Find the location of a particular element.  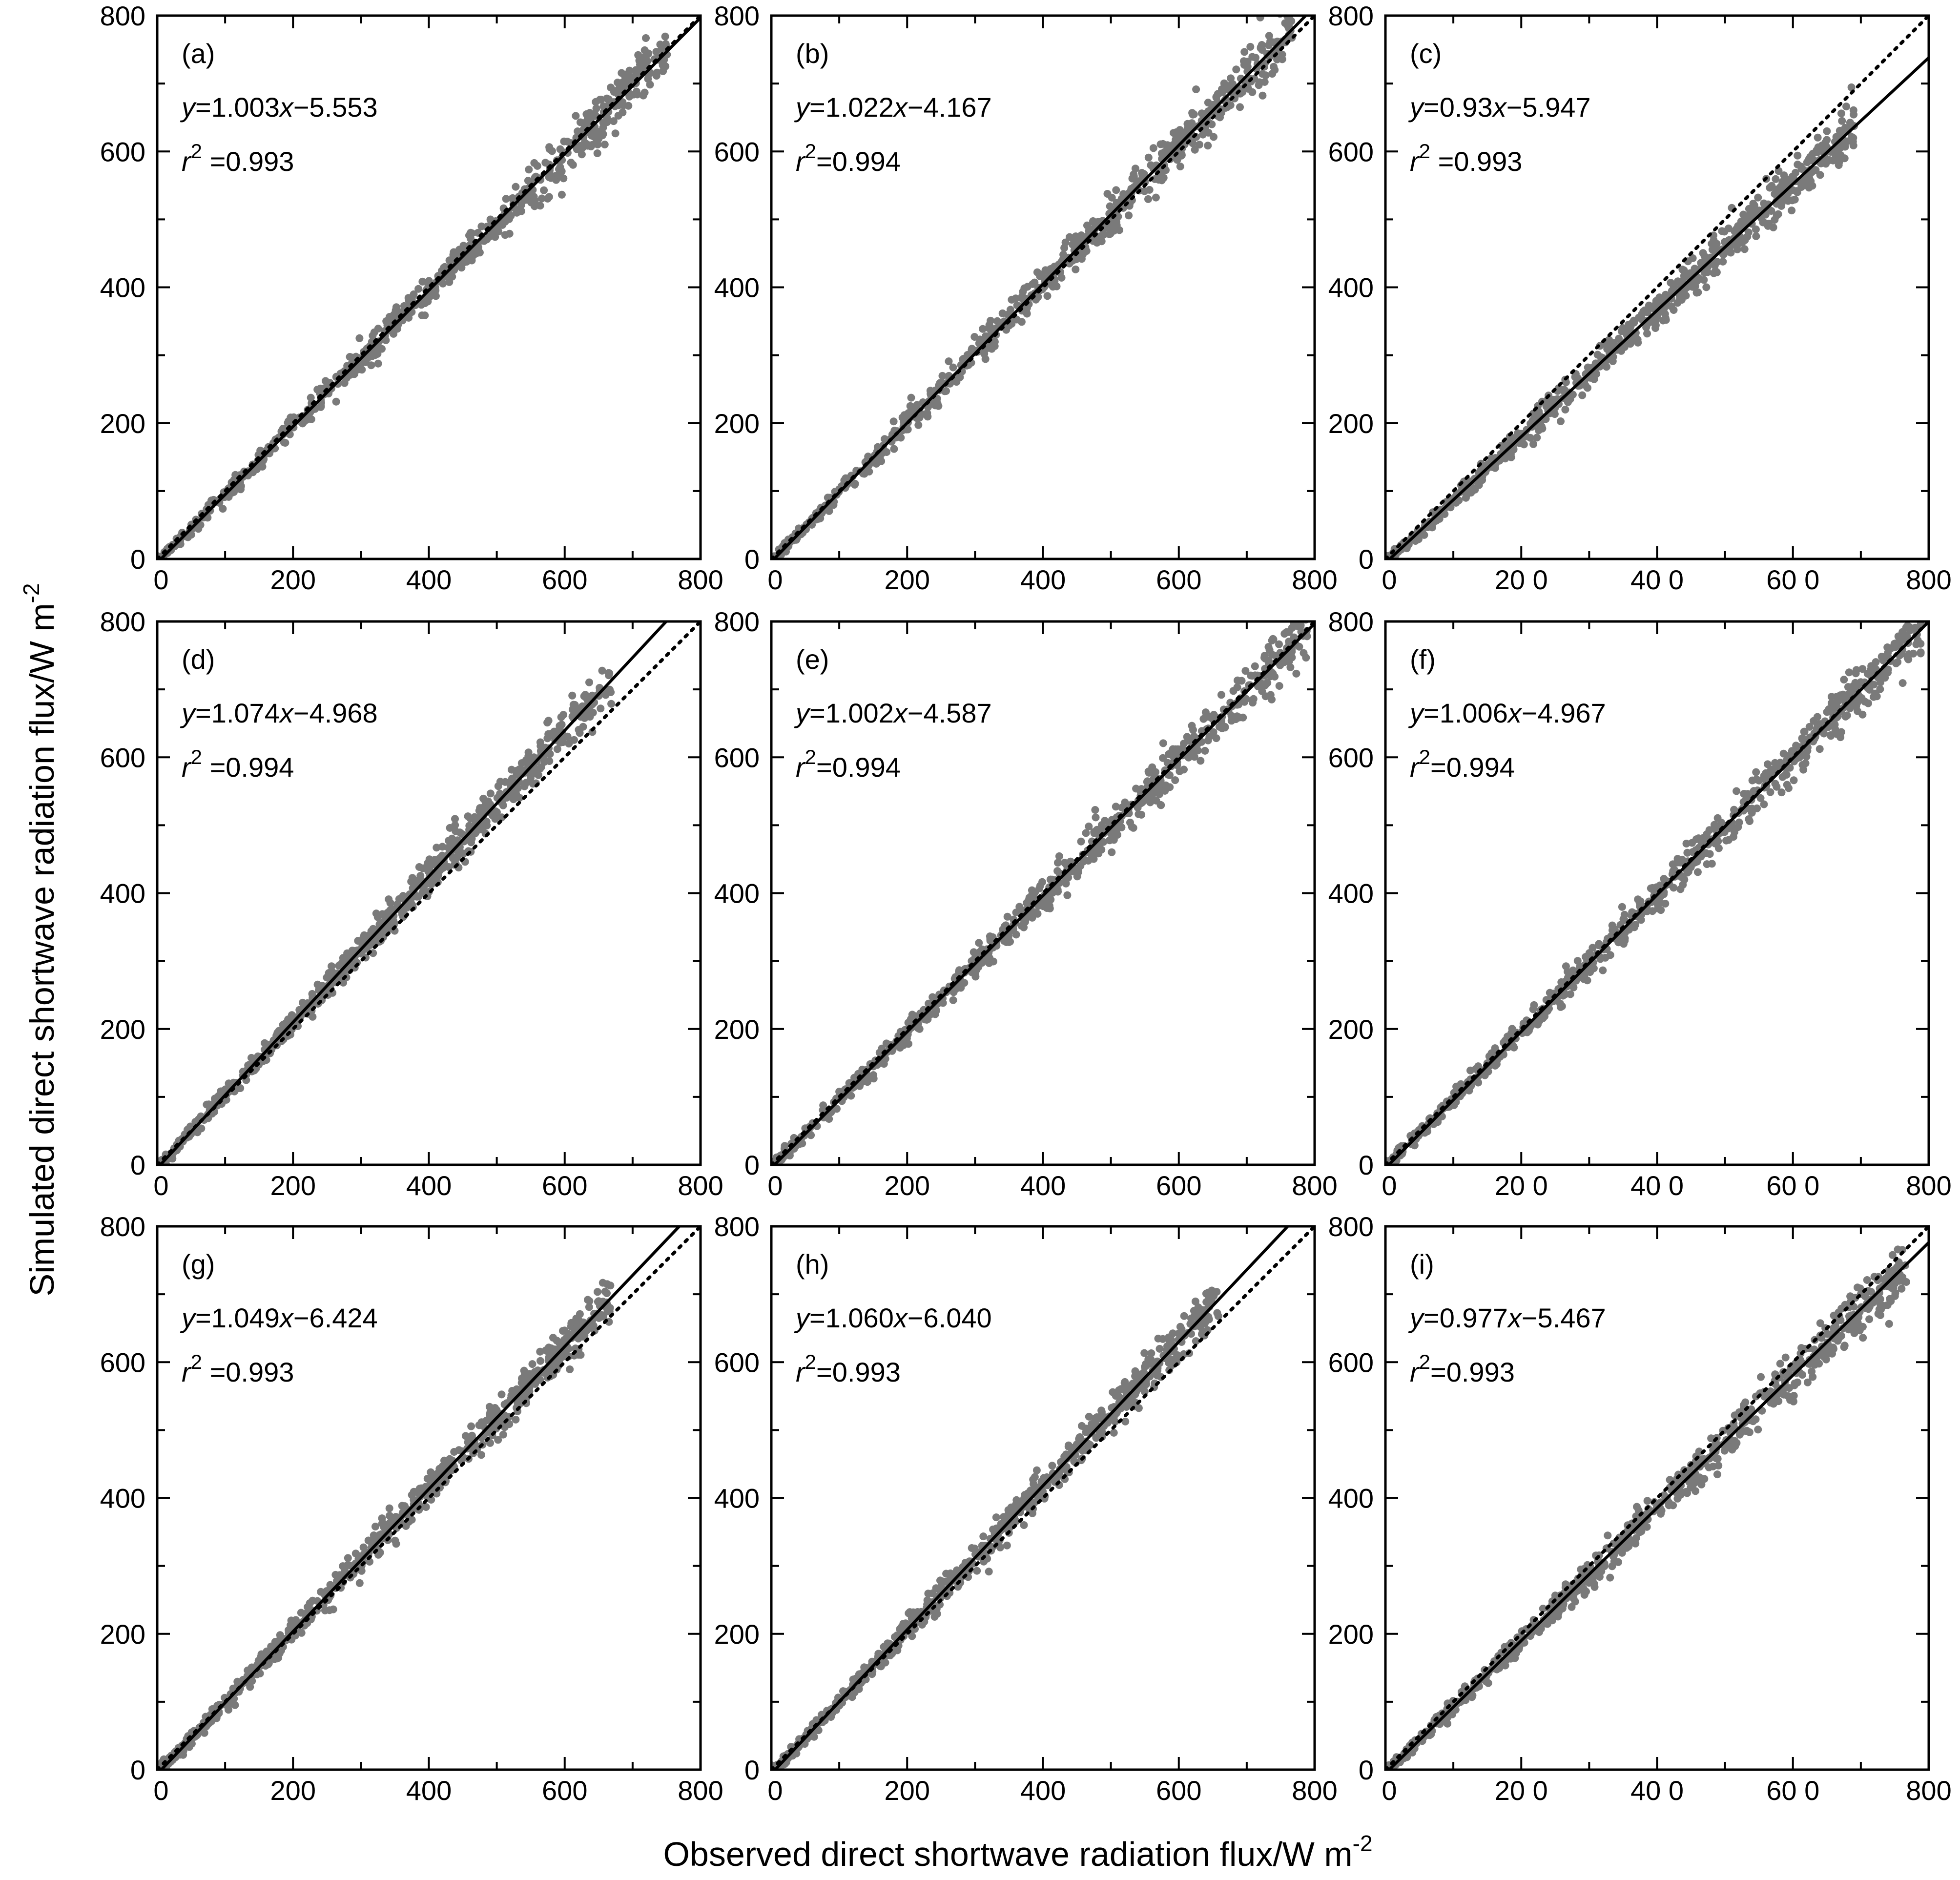

x-tick-label: 600 is located at coordinates (564, 580).